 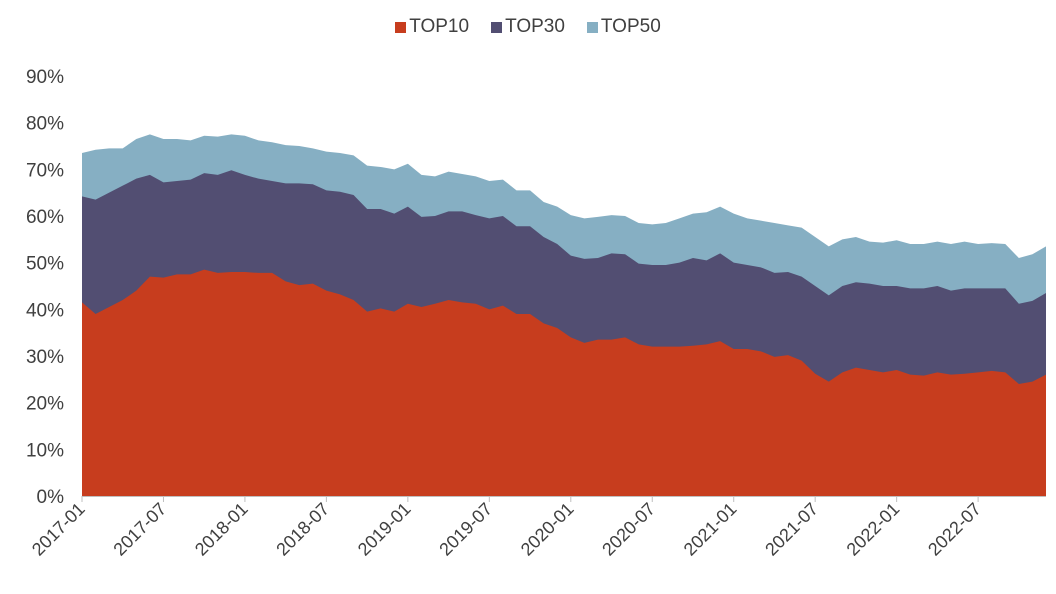 What do you see at coordinates (45, 217) in the screenshot?
I see `y-tick-label: 60%` at bounding box center [45, 217].